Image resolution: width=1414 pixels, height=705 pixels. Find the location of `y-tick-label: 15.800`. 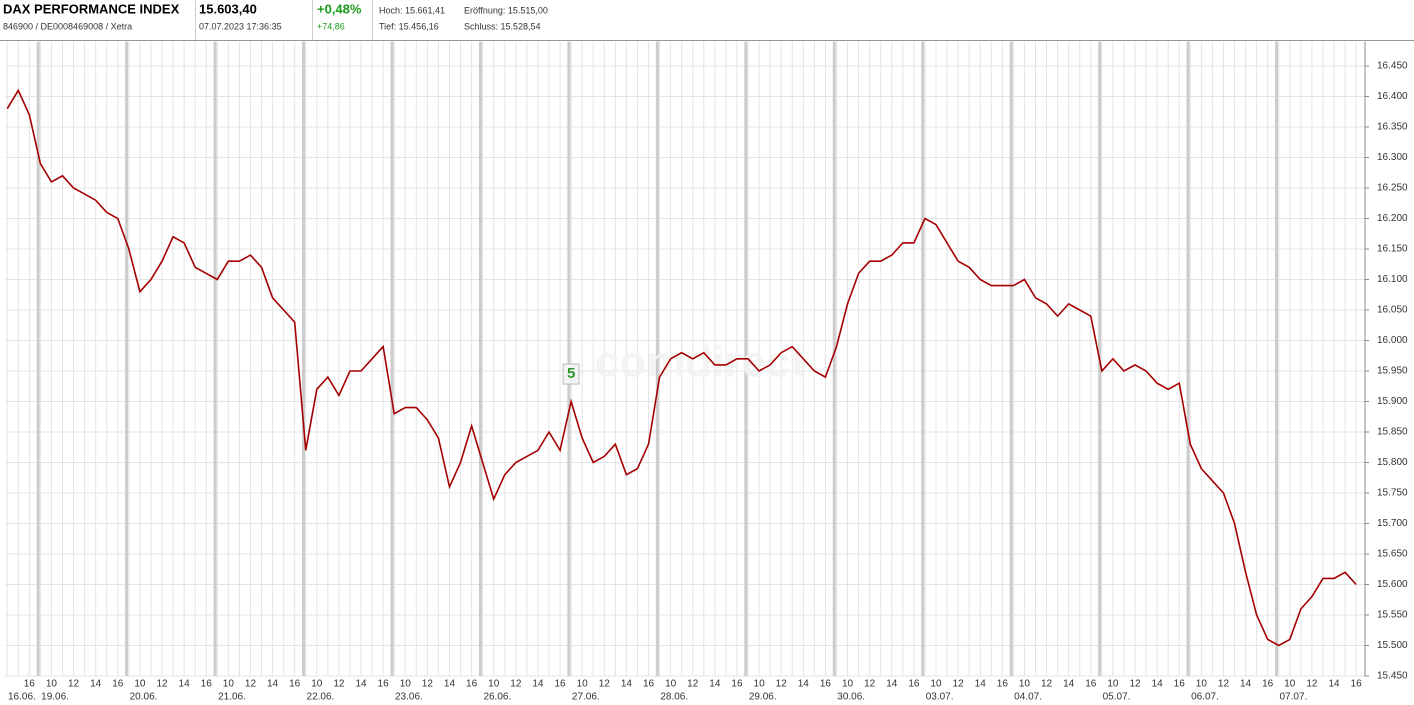

y-tick-label: 15.800 is located at coordinates (1392, 462).